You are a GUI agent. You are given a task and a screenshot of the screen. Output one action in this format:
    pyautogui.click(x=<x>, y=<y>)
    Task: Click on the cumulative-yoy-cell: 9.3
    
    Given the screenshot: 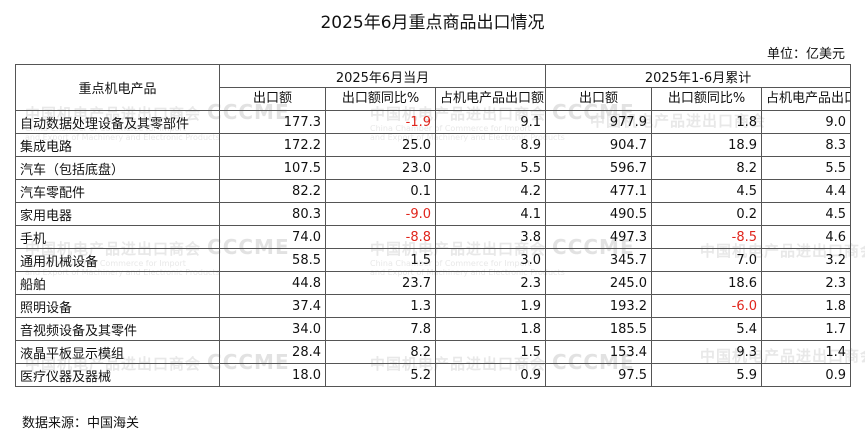 What is the action you would take?
    pyautogui.click(x=707, y=352)
    